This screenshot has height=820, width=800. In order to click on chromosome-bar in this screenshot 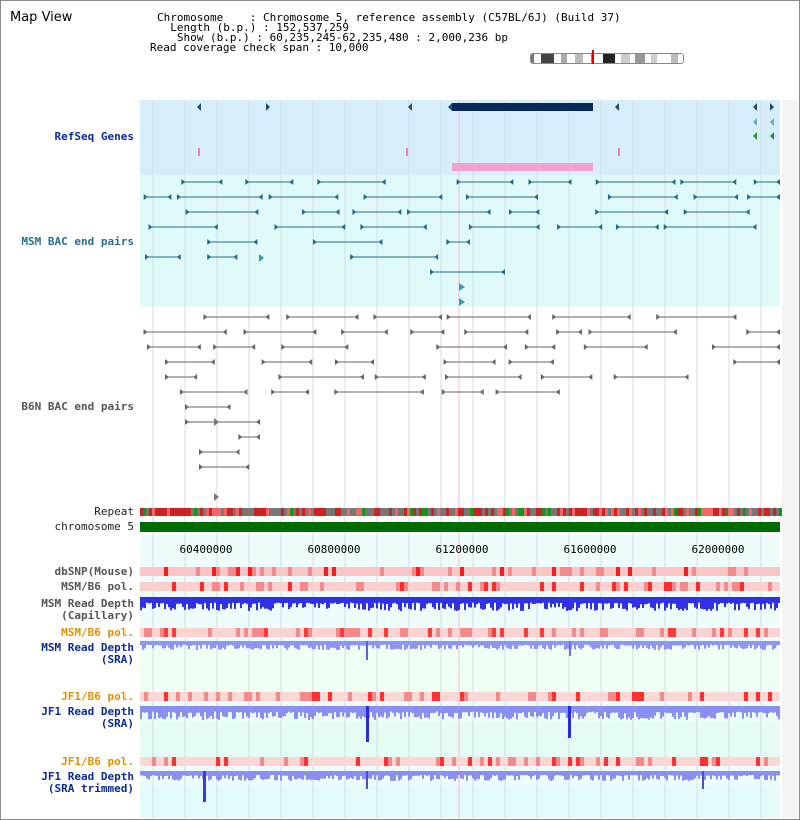, I will do `click(460, 527)`.